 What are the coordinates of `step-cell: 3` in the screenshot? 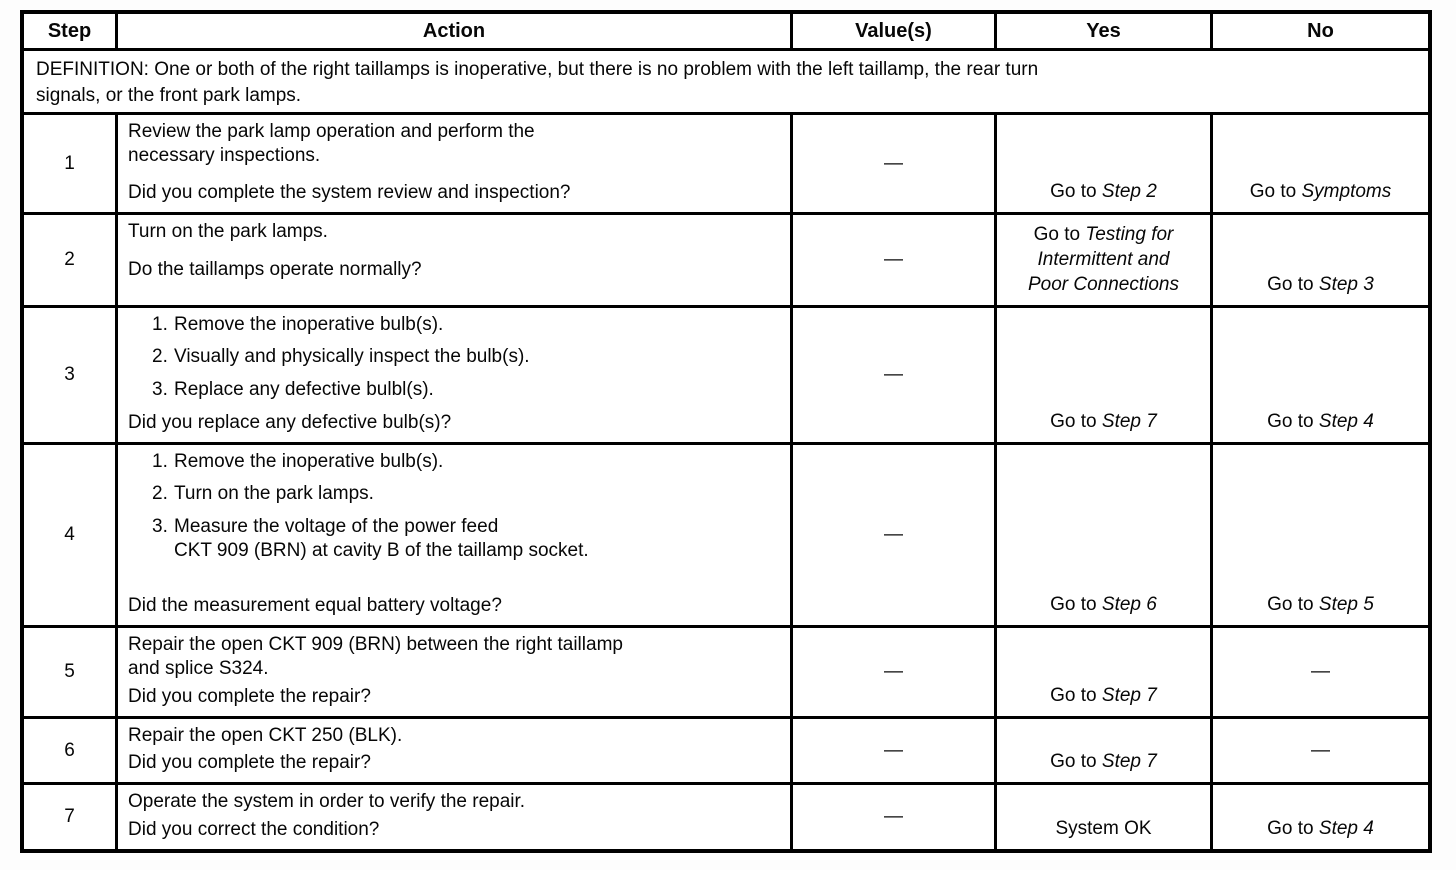 It's located at (71, 375).